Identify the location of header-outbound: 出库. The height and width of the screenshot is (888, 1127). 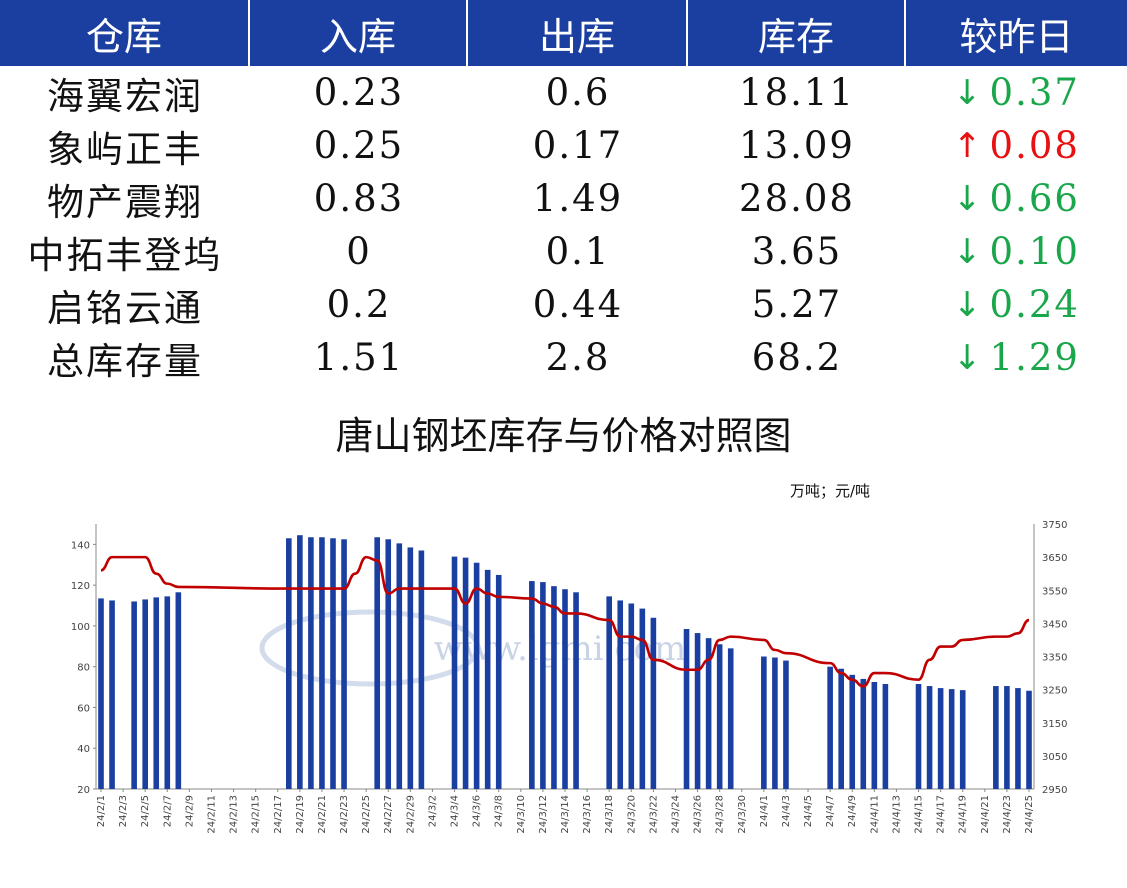
(578, 33).